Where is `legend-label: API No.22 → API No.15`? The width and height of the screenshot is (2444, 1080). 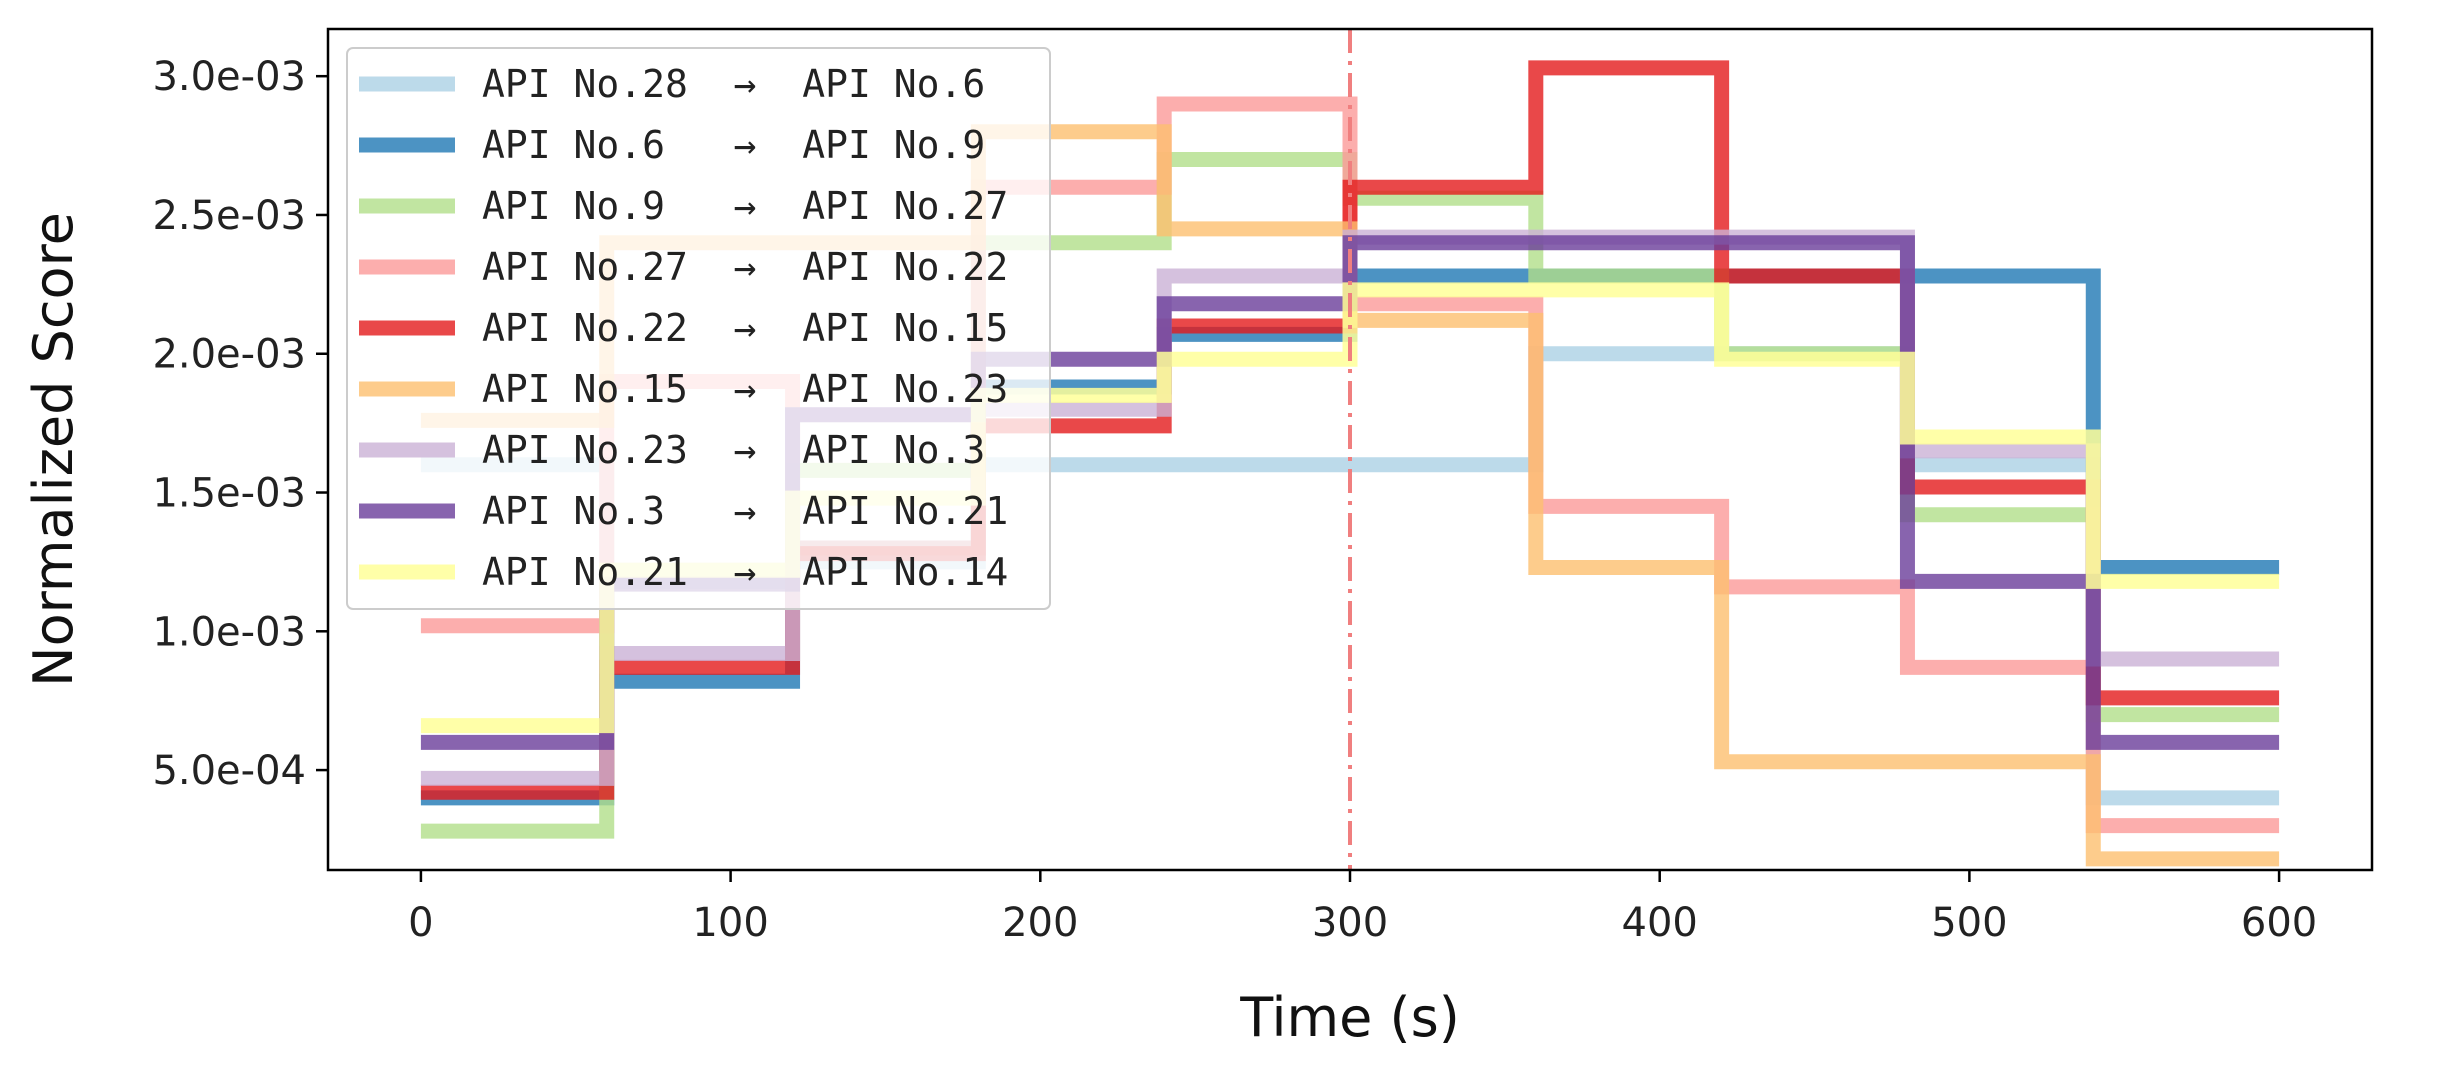 legend-label: API No.22 → API No.15 is located at coordinates (745, 328).